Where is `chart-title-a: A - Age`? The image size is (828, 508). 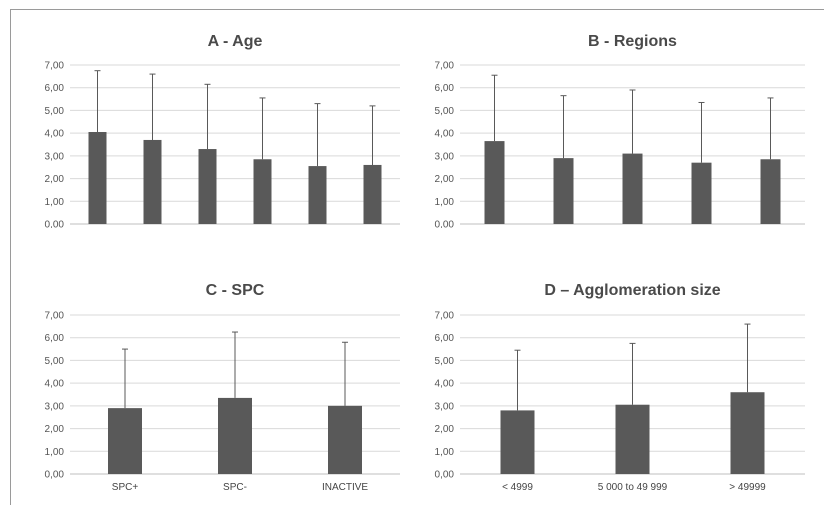
chart-title-a: A - Age is located at coordinates (235, 41).